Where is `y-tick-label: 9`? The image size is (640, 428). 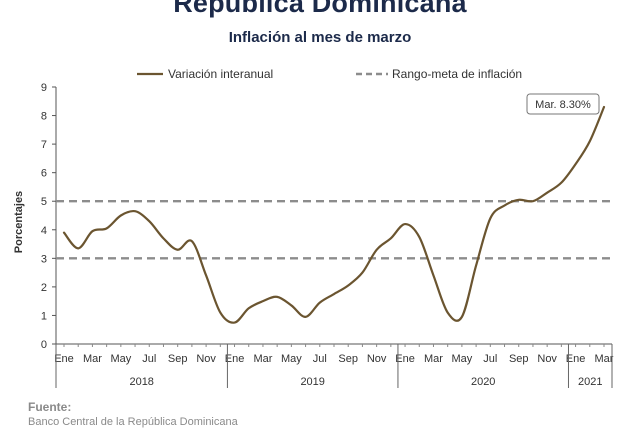 y-tick-label: 9 is located at coordinates (44, 88).